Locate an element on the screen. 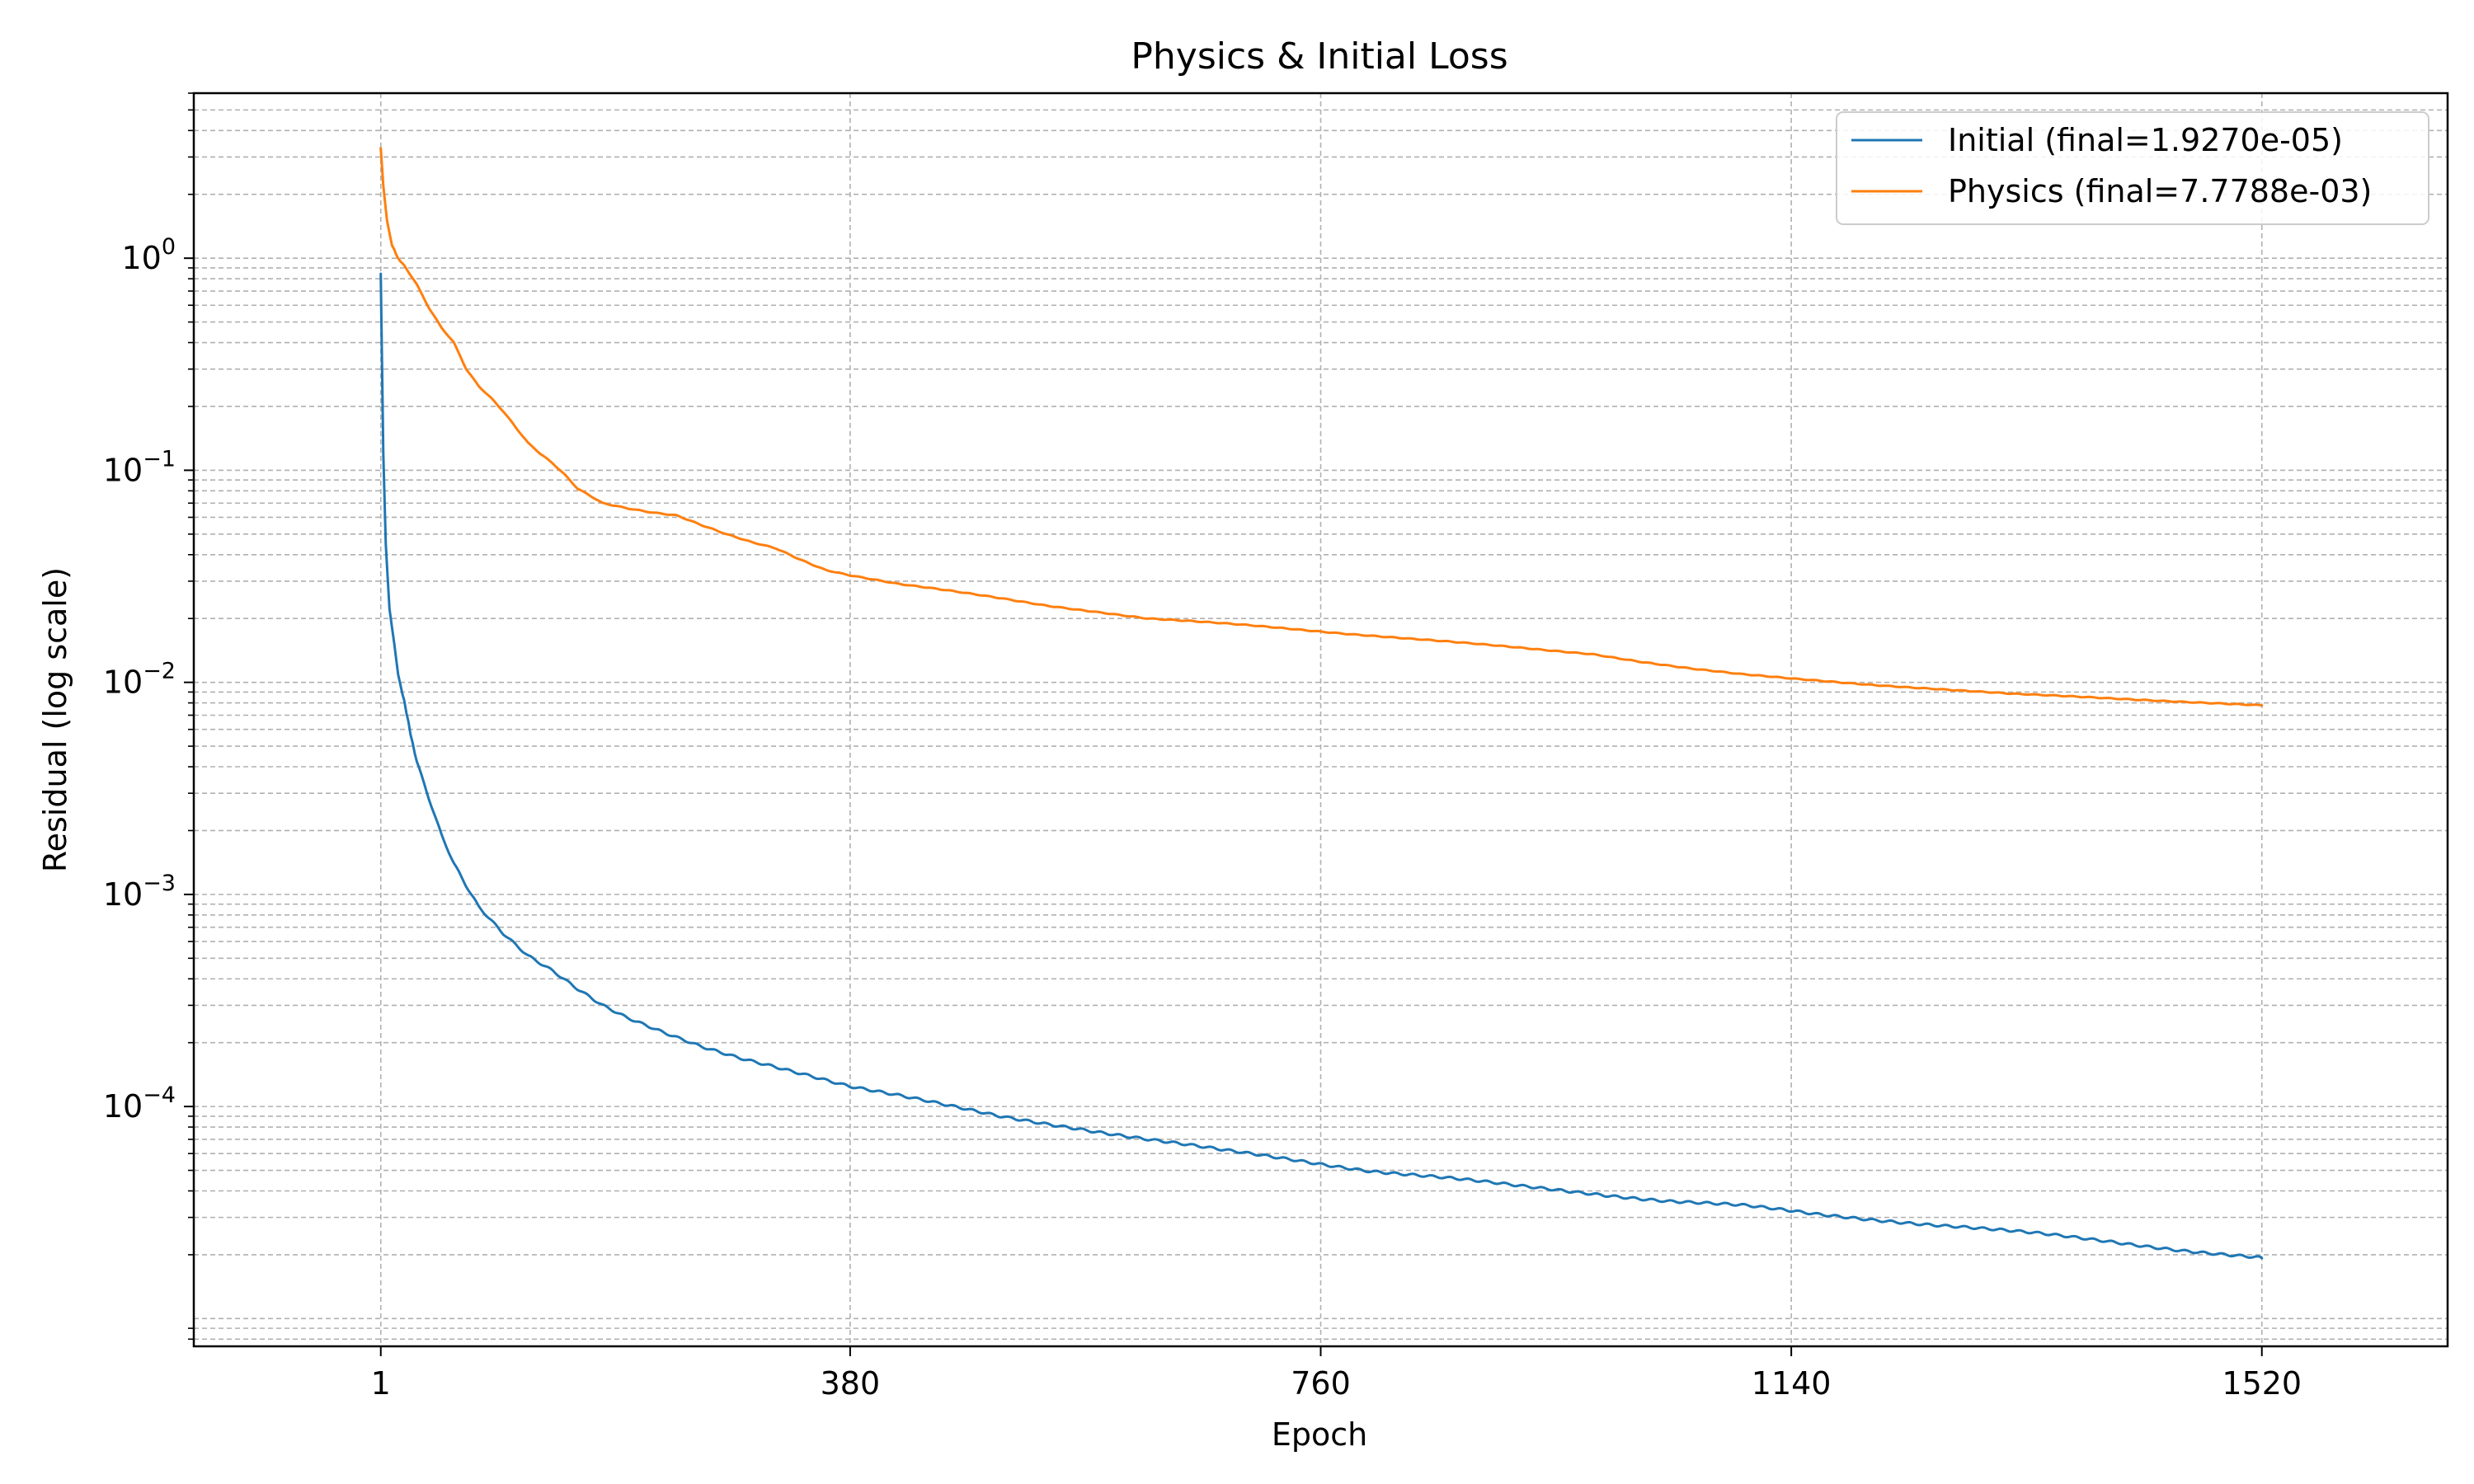 The width and height of the screenshot is (2474, 1484). y-axis-label: Residual (log scale) is located at coordinates (55, 719).